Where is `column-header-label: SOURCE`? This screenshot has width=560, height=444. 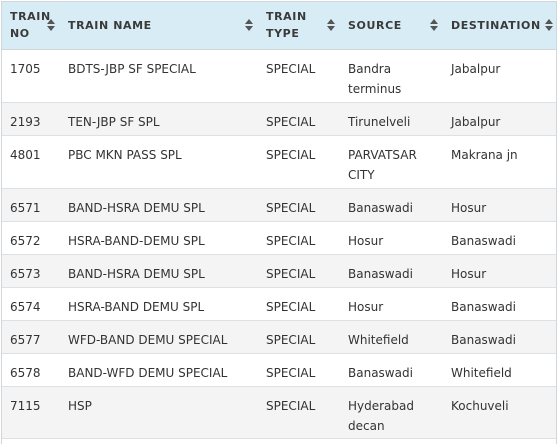 column-header-label: SOURCE is located at coordinates (375, 25).